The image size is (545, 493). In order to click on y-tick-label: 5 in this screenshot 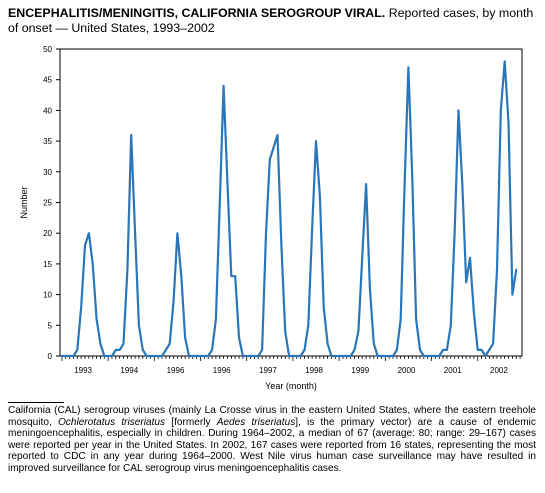, I will do `click(50, 325)`.